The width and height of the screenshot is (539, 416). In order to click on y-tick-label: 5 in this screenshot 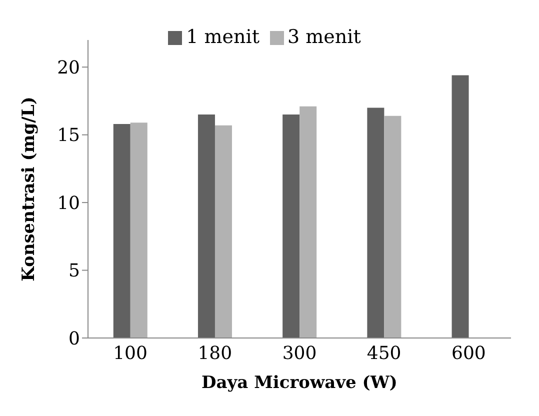, I will do `click(74, 271)`.